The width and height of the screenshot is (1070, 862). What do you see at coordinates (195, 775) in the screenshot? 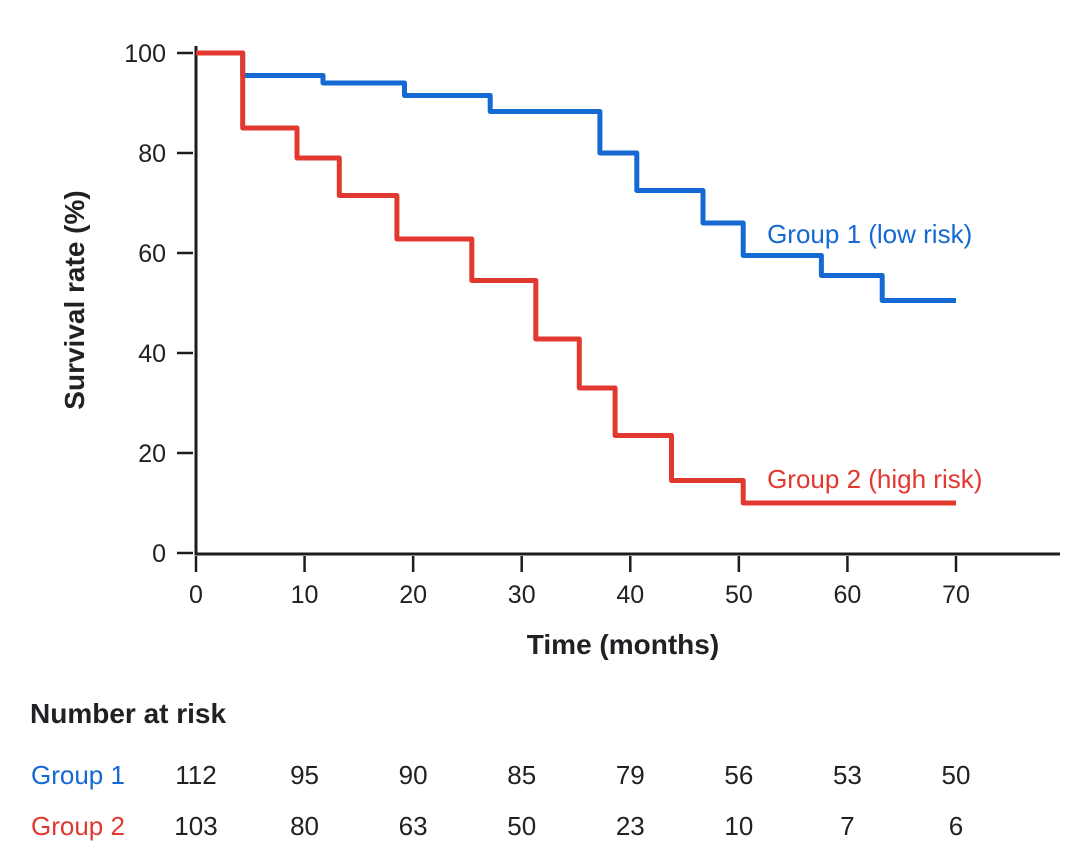
I see `risk-cell: 112` at bounding box center [195, 775].